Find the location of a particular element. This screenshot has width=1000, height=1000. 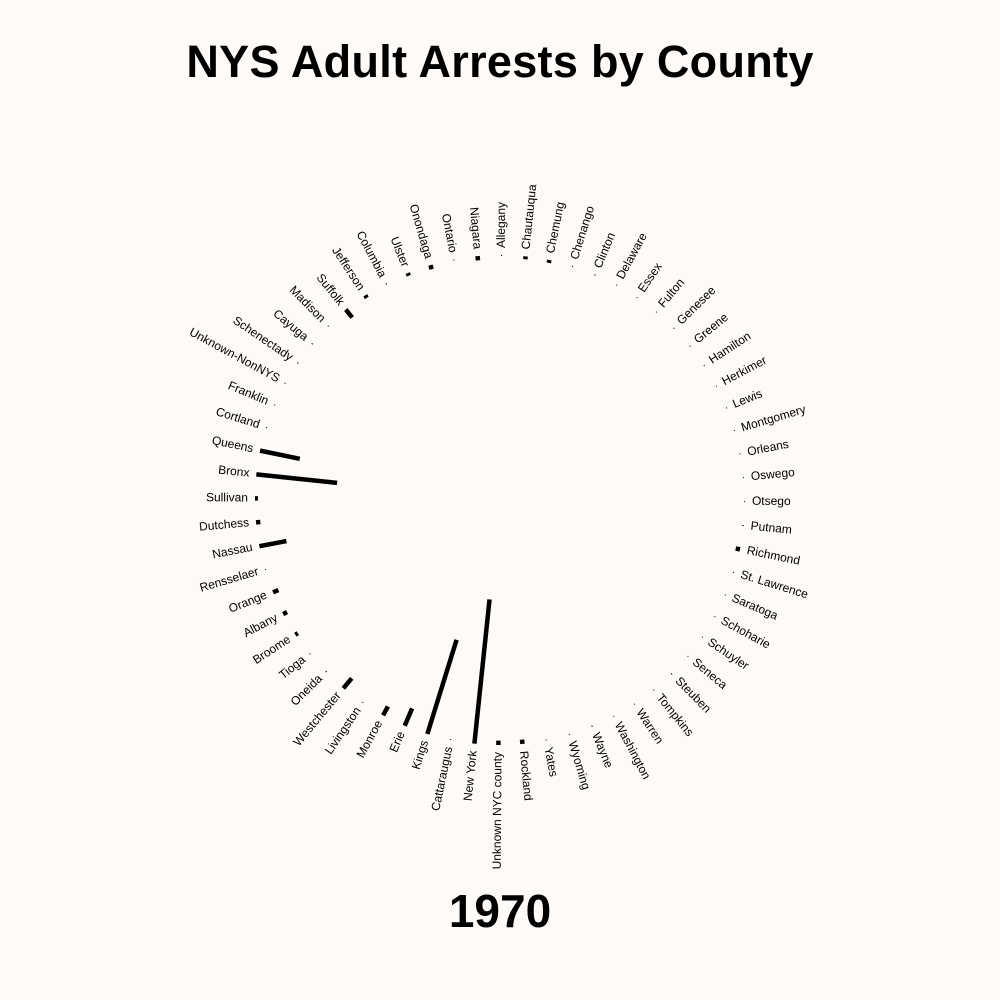

label-ontario: Ontario is located at coordinates (449, 233).